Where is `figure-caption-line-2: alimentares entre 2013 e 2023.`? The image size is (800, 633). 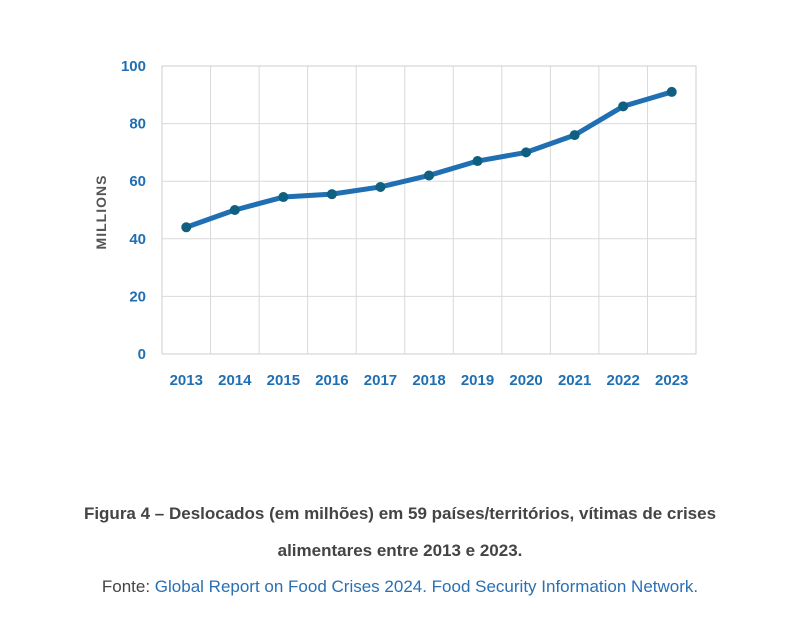 figure-caption-line-2: alimentares entre 2013 e 2023. is located at coordinates (400, 550).